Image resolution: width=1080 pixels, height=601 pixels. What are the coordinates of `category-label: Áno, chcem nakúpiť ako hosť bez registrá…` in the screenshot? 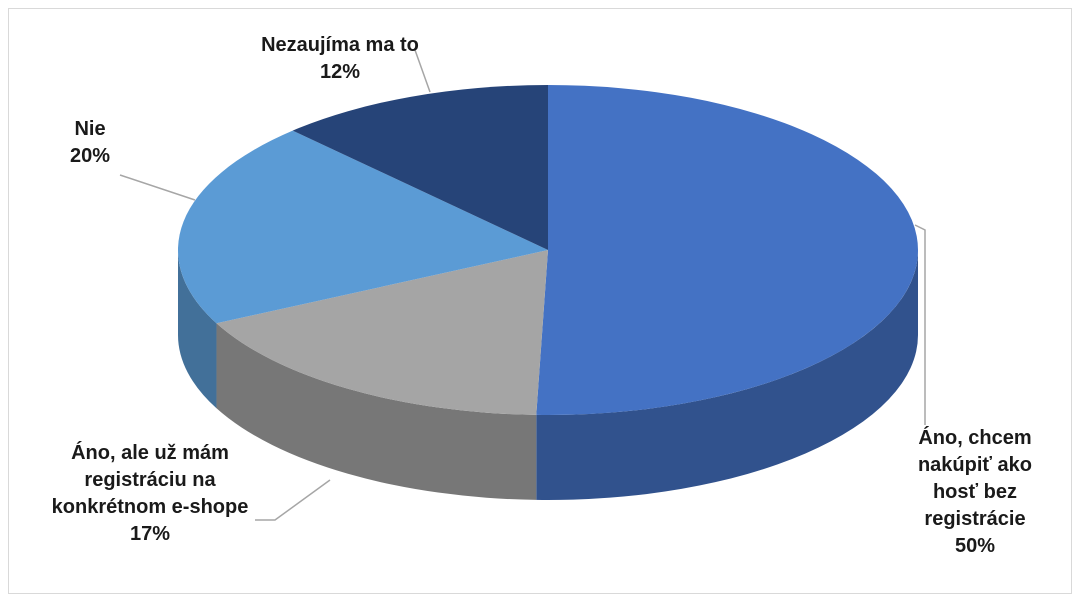 It's located at (975, 478).